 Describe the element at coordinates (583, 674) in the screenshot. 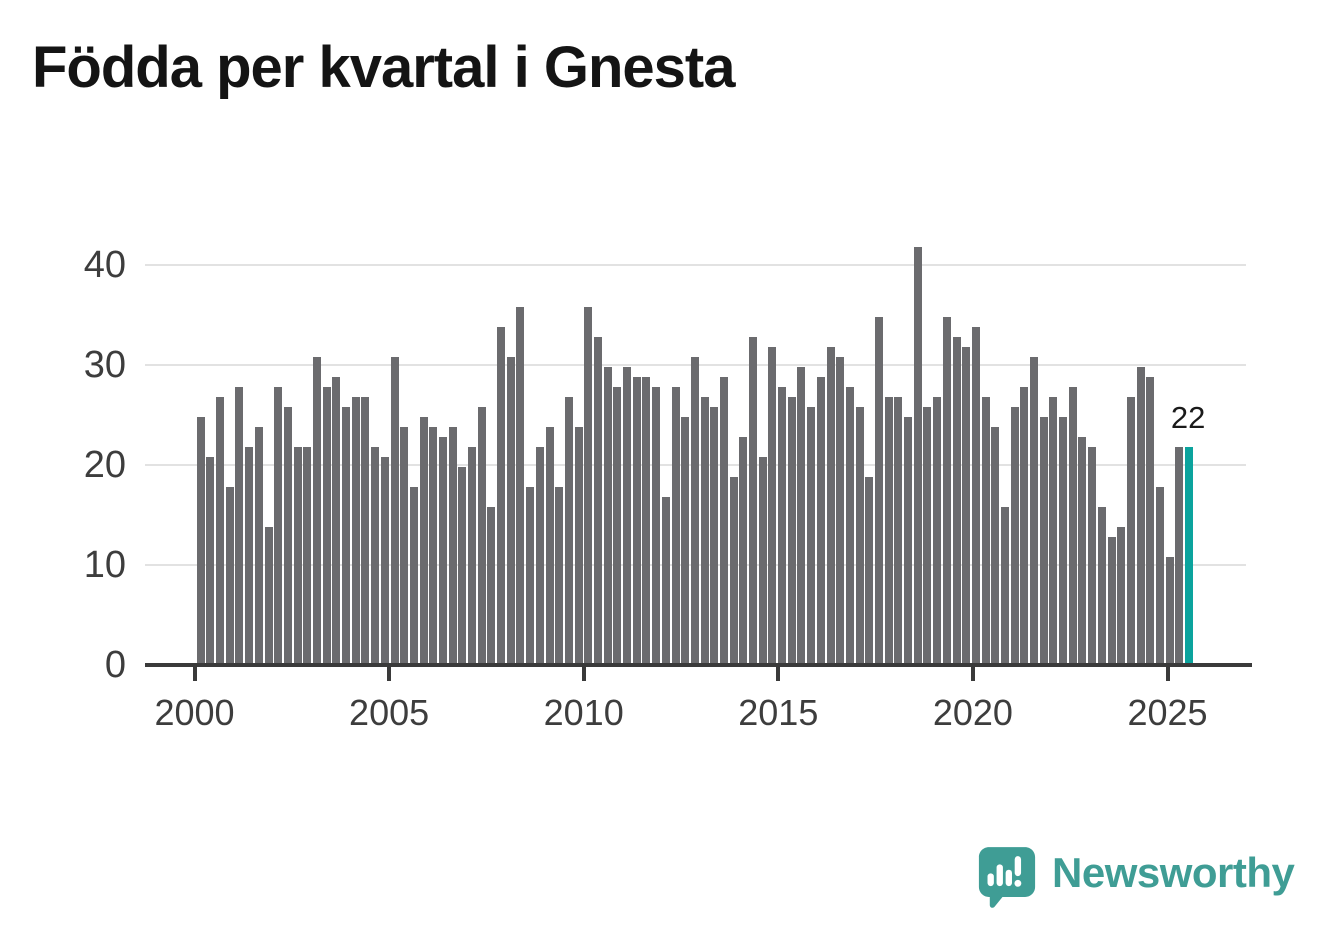

I see `x-tick-2010` at that location.